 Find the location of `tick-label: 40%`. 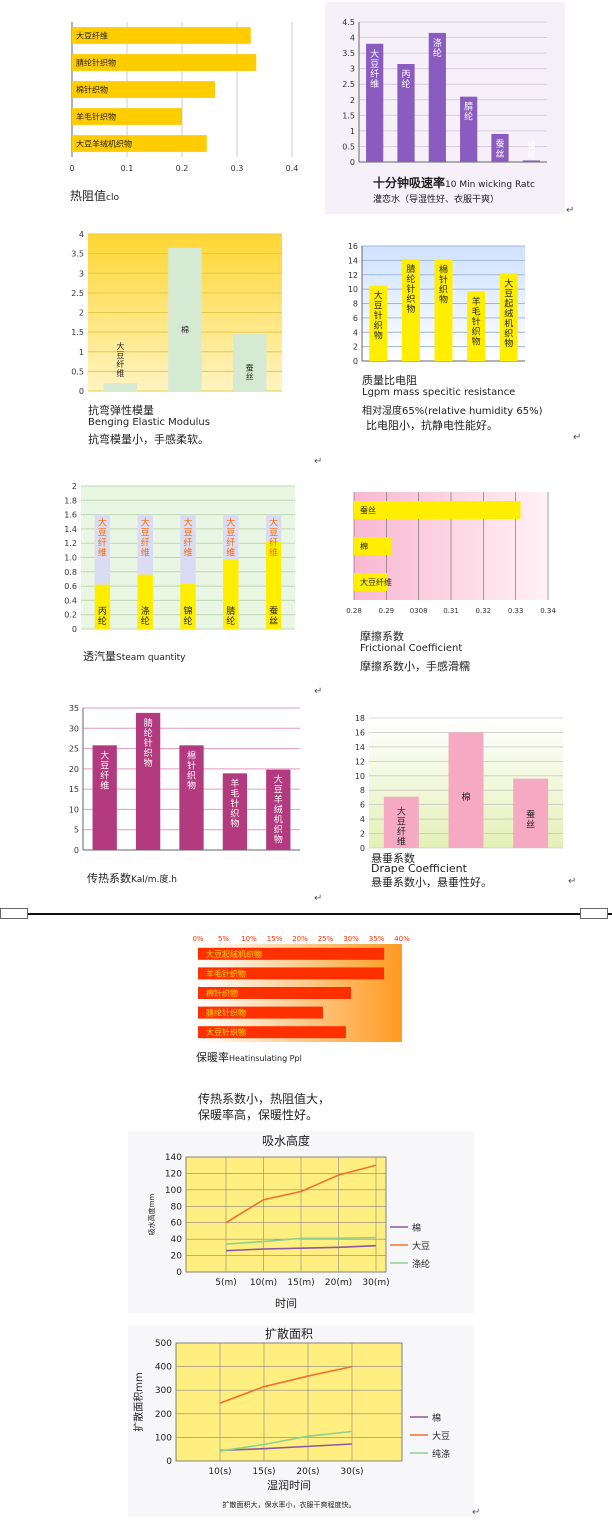

tick-label: 40% is located at coordinates (402, 939).